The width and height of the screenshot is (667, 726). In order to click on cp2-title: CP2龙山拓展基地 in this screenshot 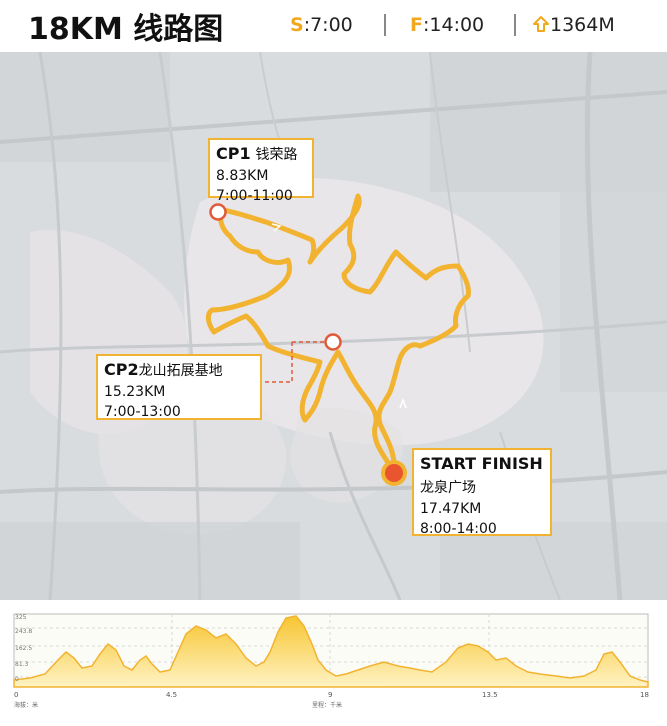, I will do `click(178, 370)`.